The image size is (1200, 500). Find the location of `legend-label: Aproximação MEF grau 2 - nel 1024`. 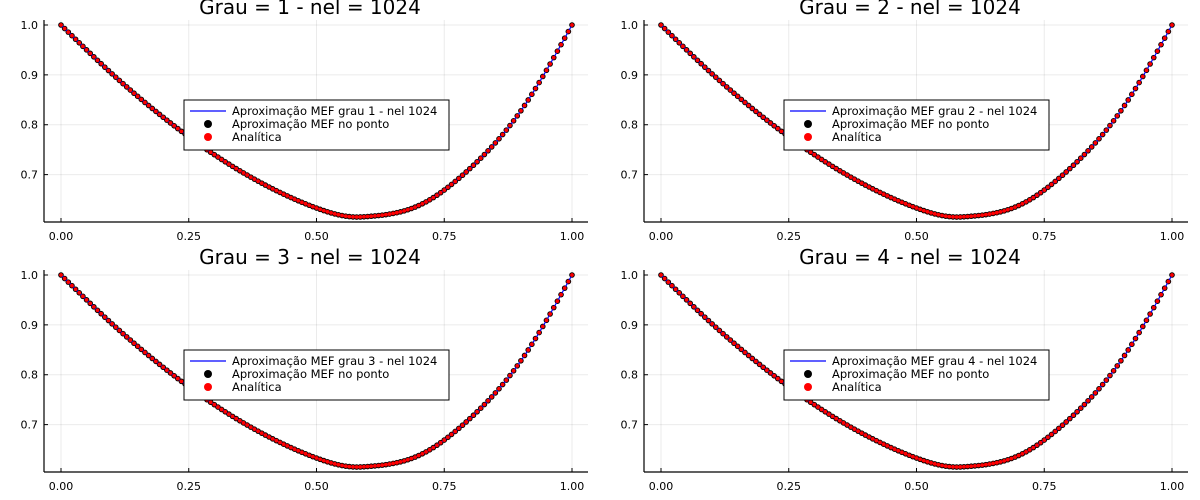

legend-label: Aproximação MEF grau 2 - nel 1024 is located at coordinates (934, 111).